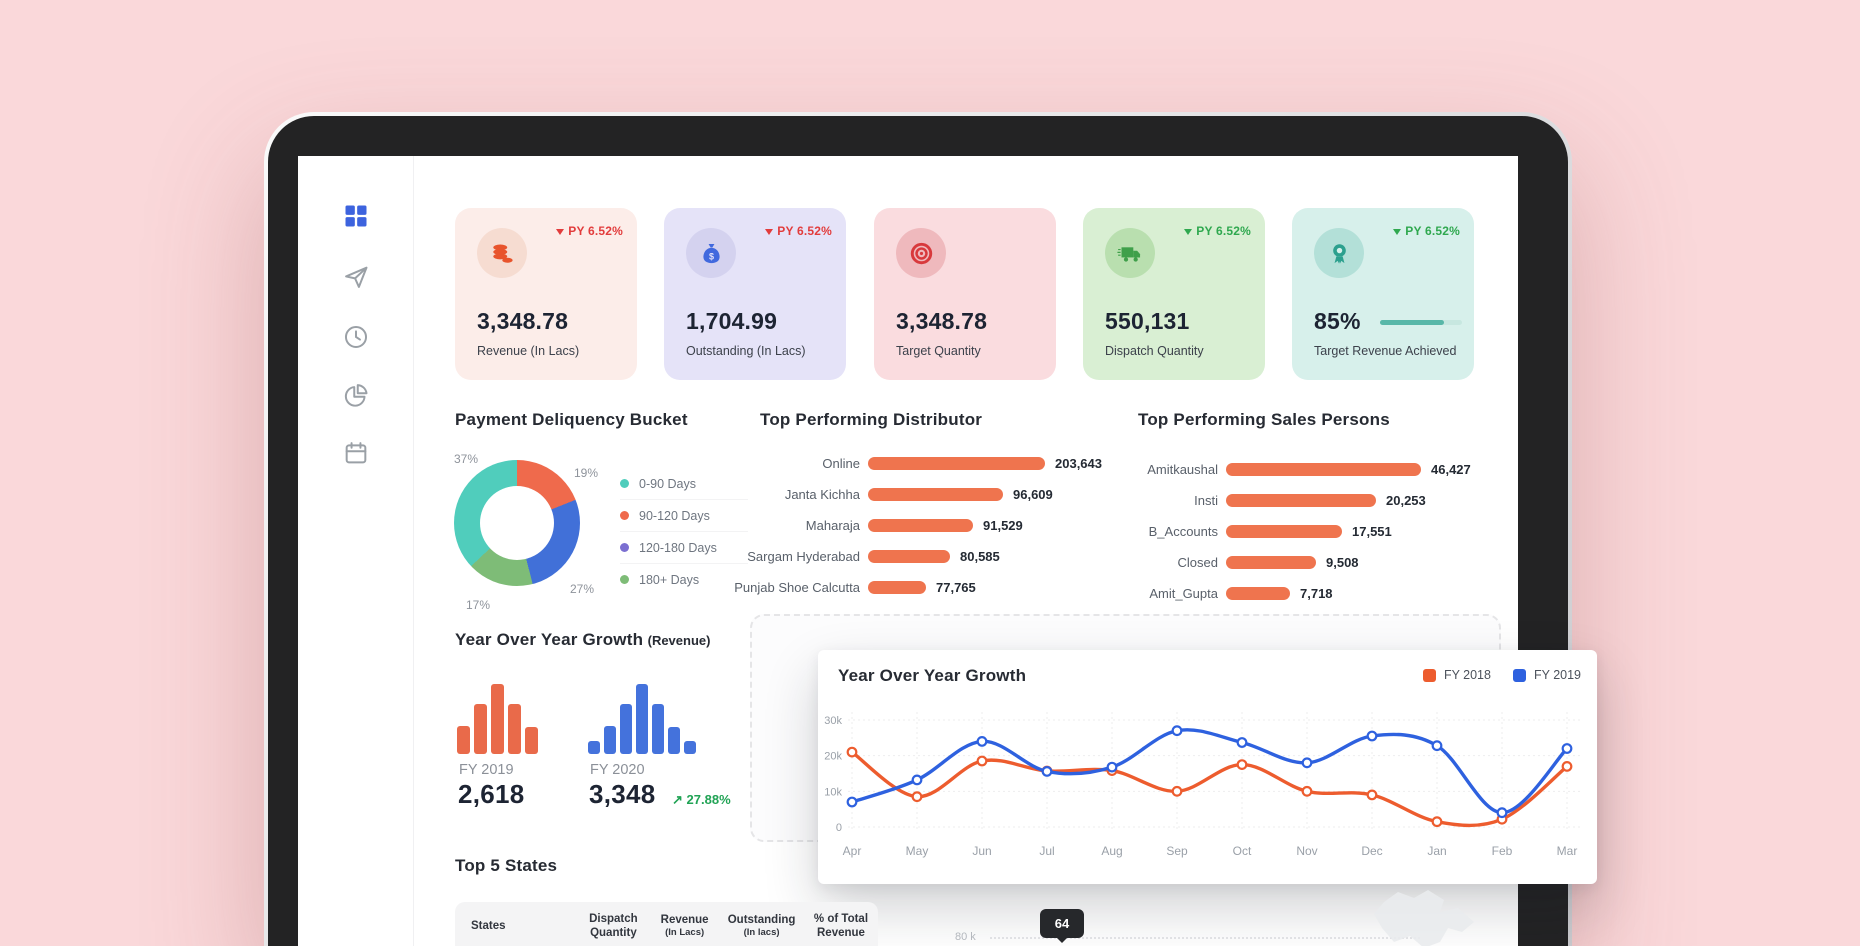 This screenshot has height=946, width=1860. I want to click on bar-row: B_Accounts 17,551, so click(1269, 531).